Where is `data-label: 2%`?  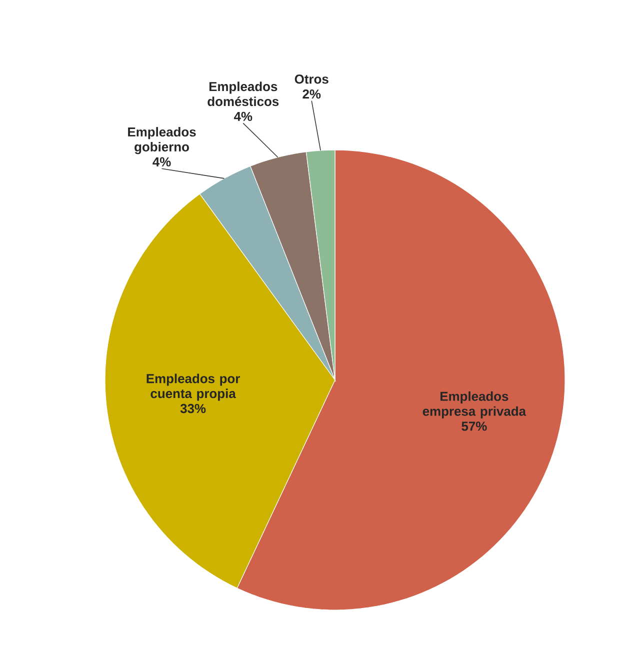 data-label: 2% is located at coordinates (311, 94).